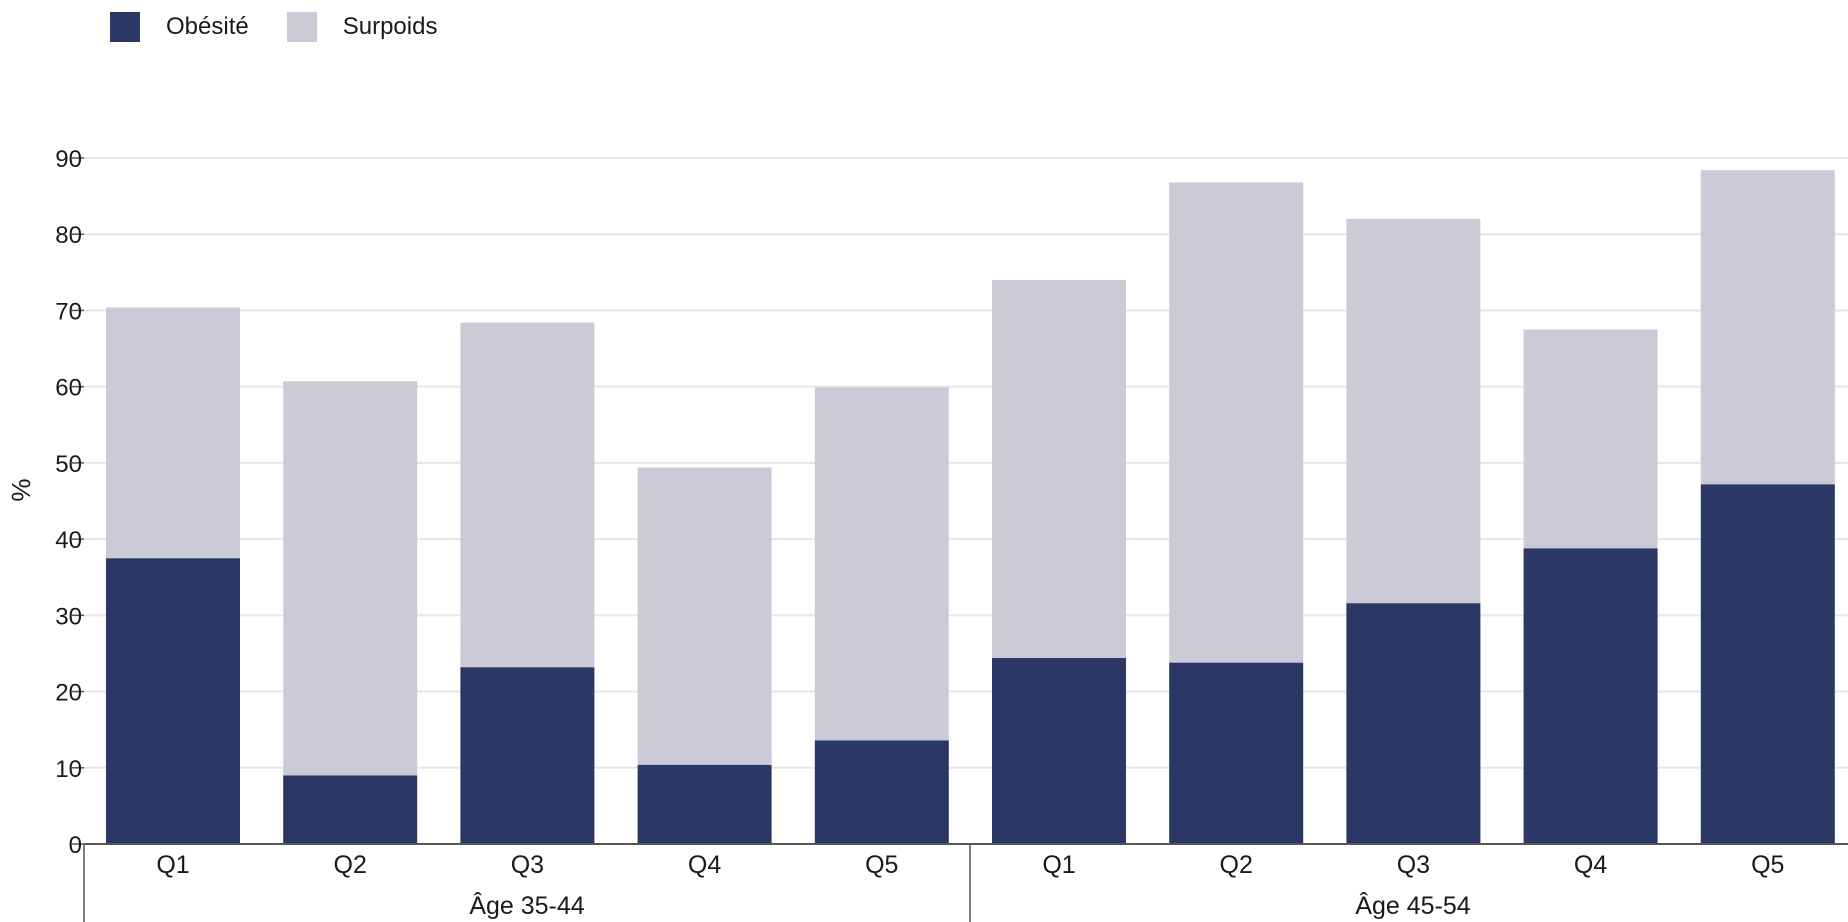  Describe the element at coordinates (68, 159) in the screenshot. I see `y-tick-label: 90` at that location.